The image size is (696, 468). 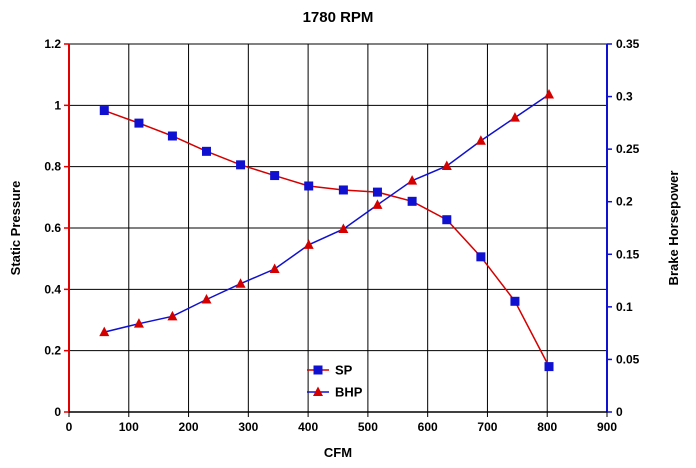 I want to click on legend-marker-bhp, so click(x=318, y=391).